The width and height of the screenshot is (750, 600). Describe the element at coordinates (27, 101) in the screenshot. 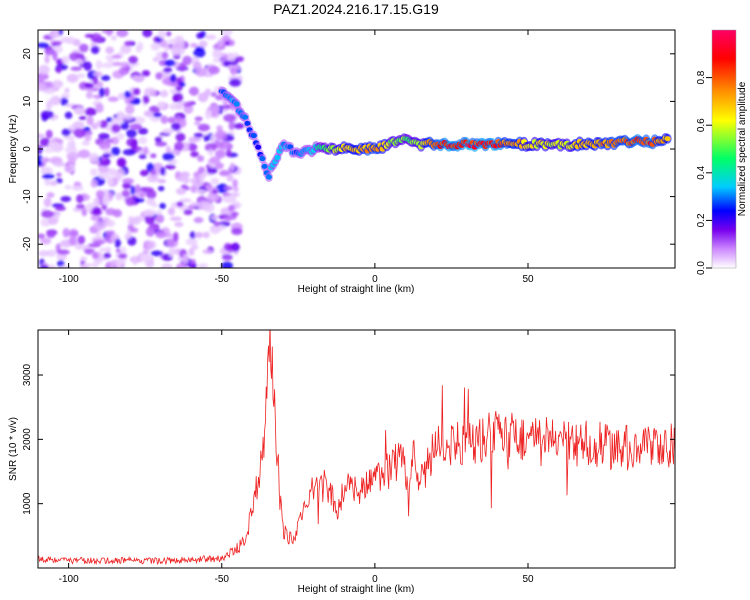

I see `y-tick-label: 10` at that location.